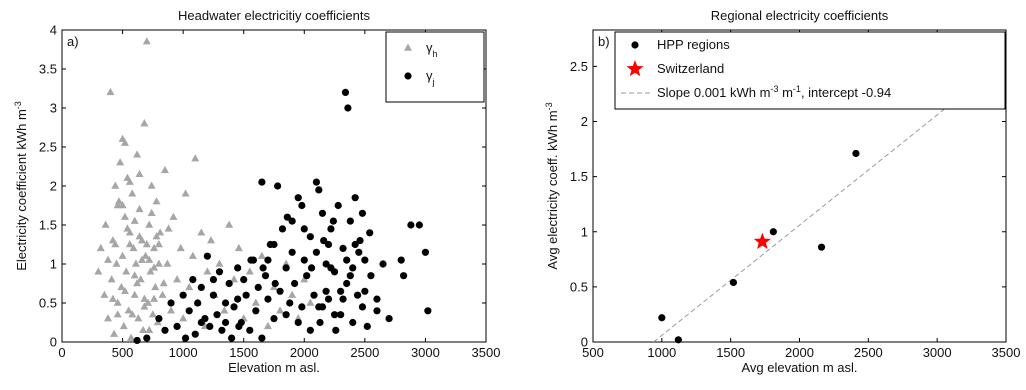  I want to click on chart1-x-tick-label: 3000, so click(425, 352).